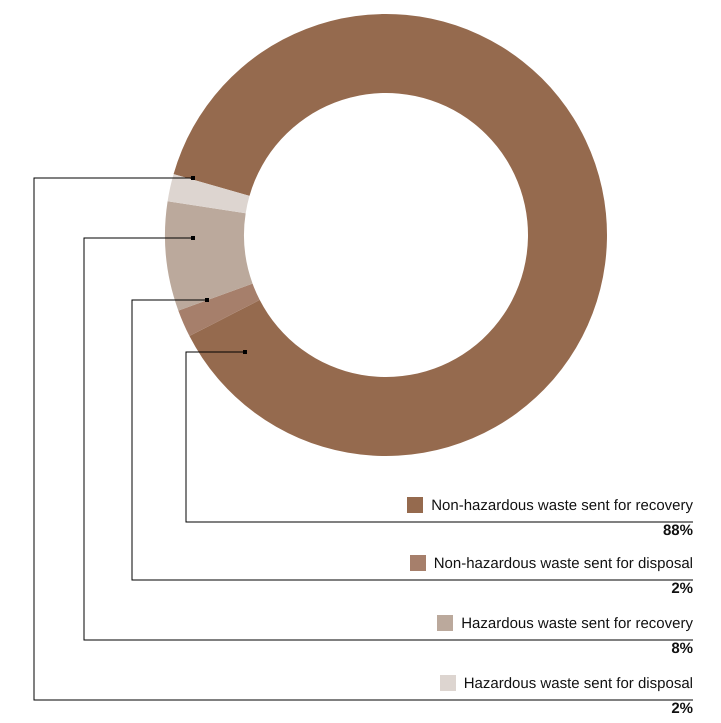 The height and width of the screenshot is (723, 721). I want to click on legend-label: Non-hazardous waste sent for recovery, so click(562, 505).